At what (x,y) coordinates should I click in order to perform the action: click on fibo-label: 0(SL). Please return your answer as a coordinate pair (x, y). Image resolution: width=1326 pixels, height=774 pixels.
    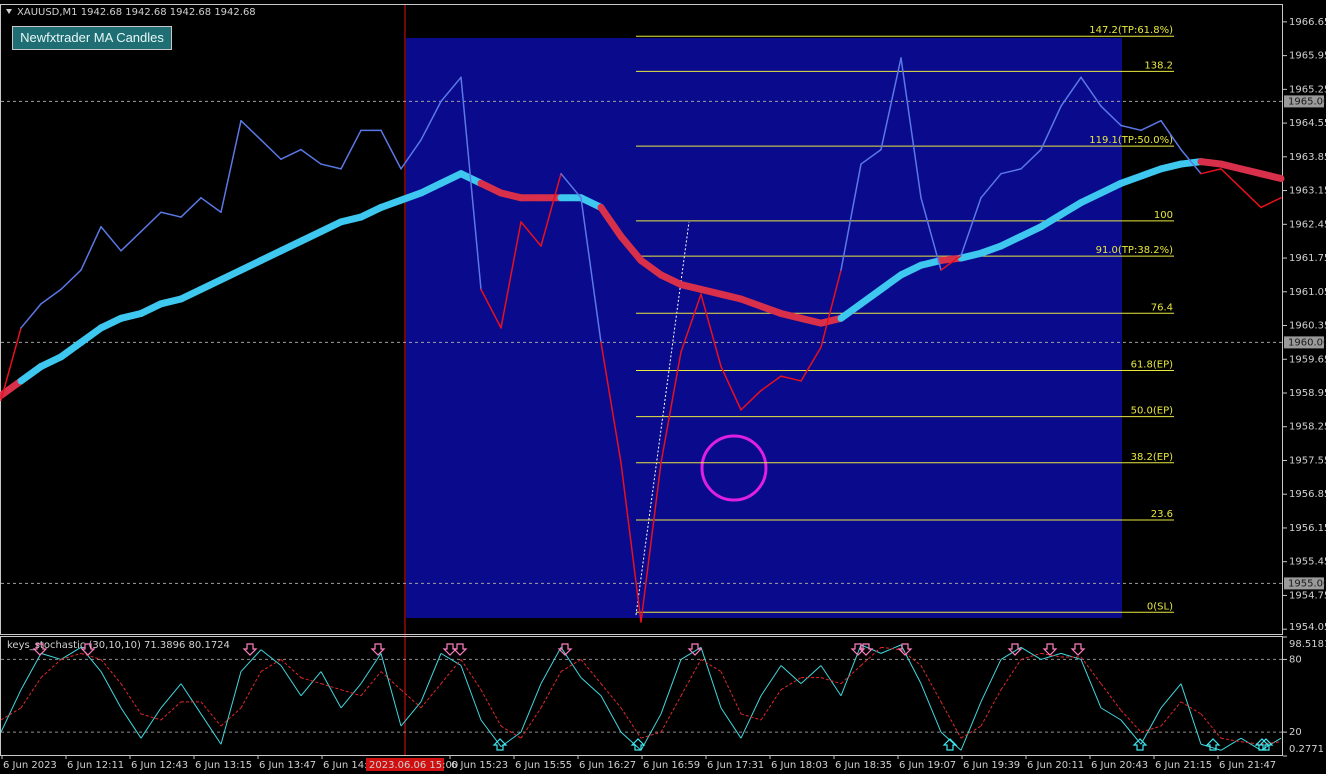
    Looking at the image, I should click on (1160, 606).